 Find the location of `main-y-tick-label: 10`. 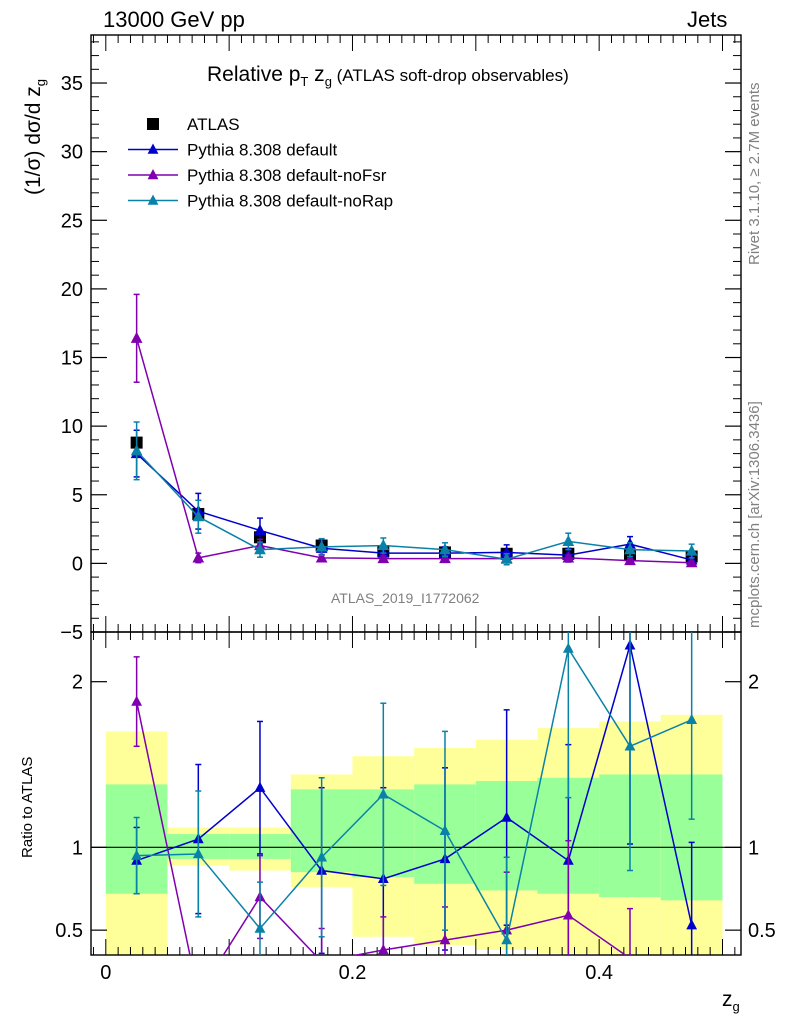

main-y-tick-label: 10 is located at coordinates (72, 427).